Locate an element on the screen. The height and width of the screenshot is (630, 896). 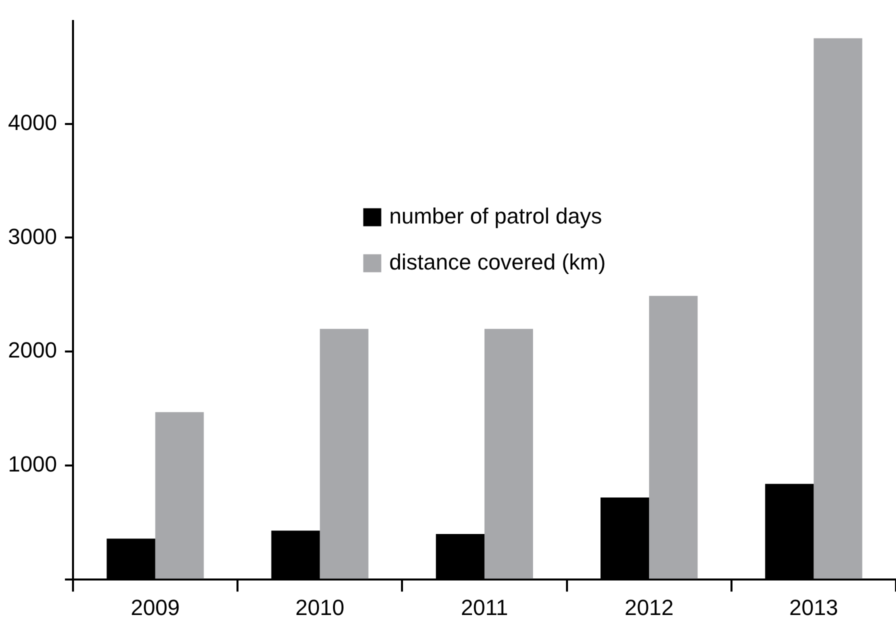
y-tick-label: 4000 is located at coordinates (32, 122).